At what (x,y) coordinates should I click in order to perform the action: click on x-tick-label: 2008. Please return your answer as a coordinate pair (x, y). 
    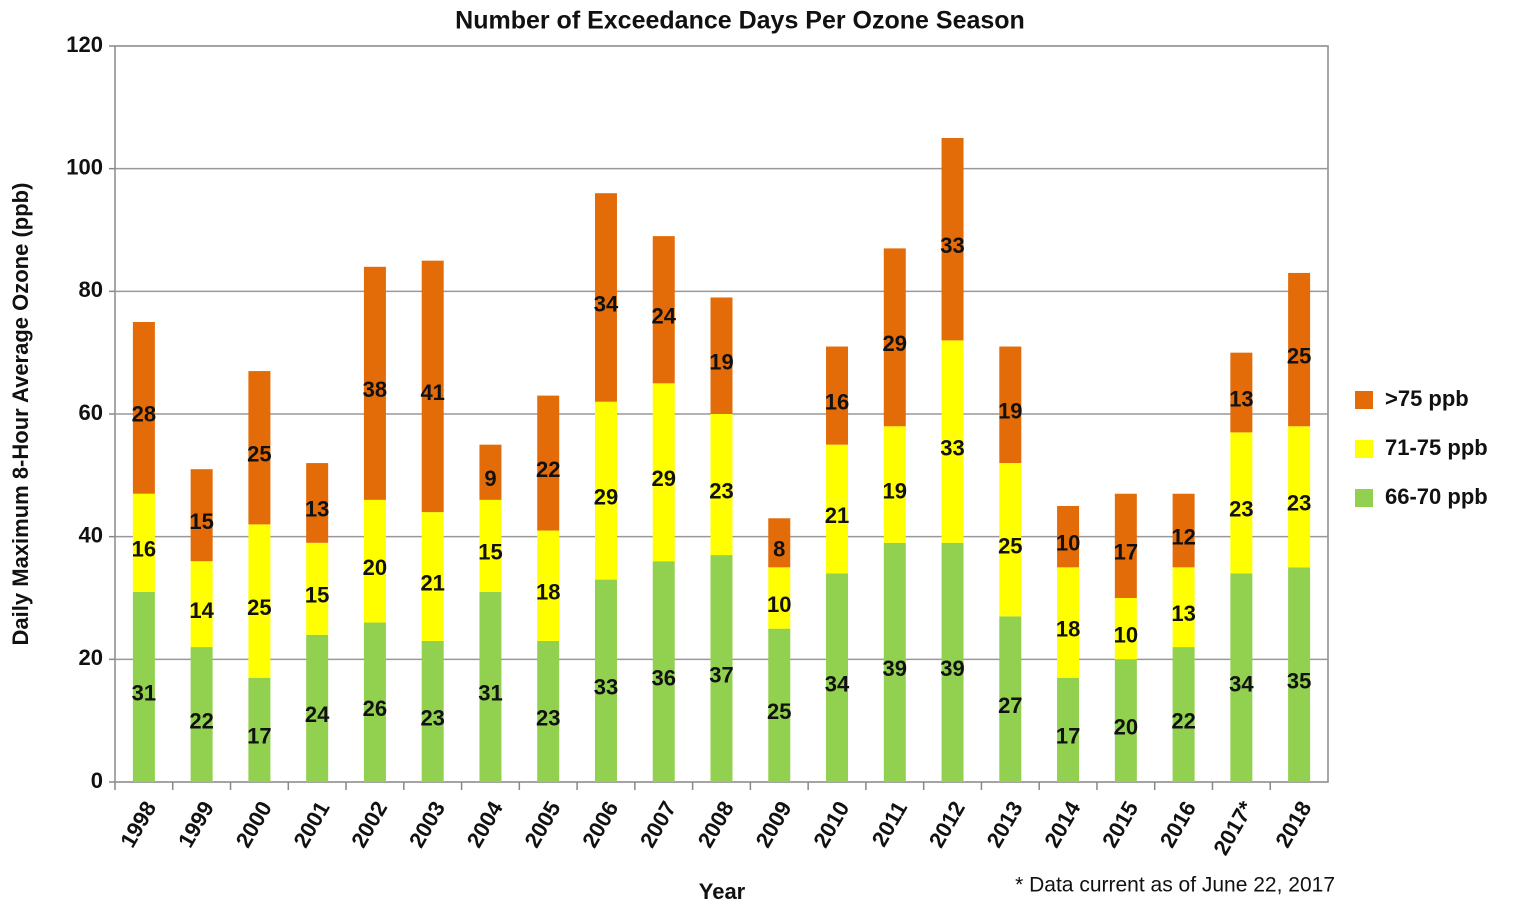
    Looking at the image, I should click on (716, 824).